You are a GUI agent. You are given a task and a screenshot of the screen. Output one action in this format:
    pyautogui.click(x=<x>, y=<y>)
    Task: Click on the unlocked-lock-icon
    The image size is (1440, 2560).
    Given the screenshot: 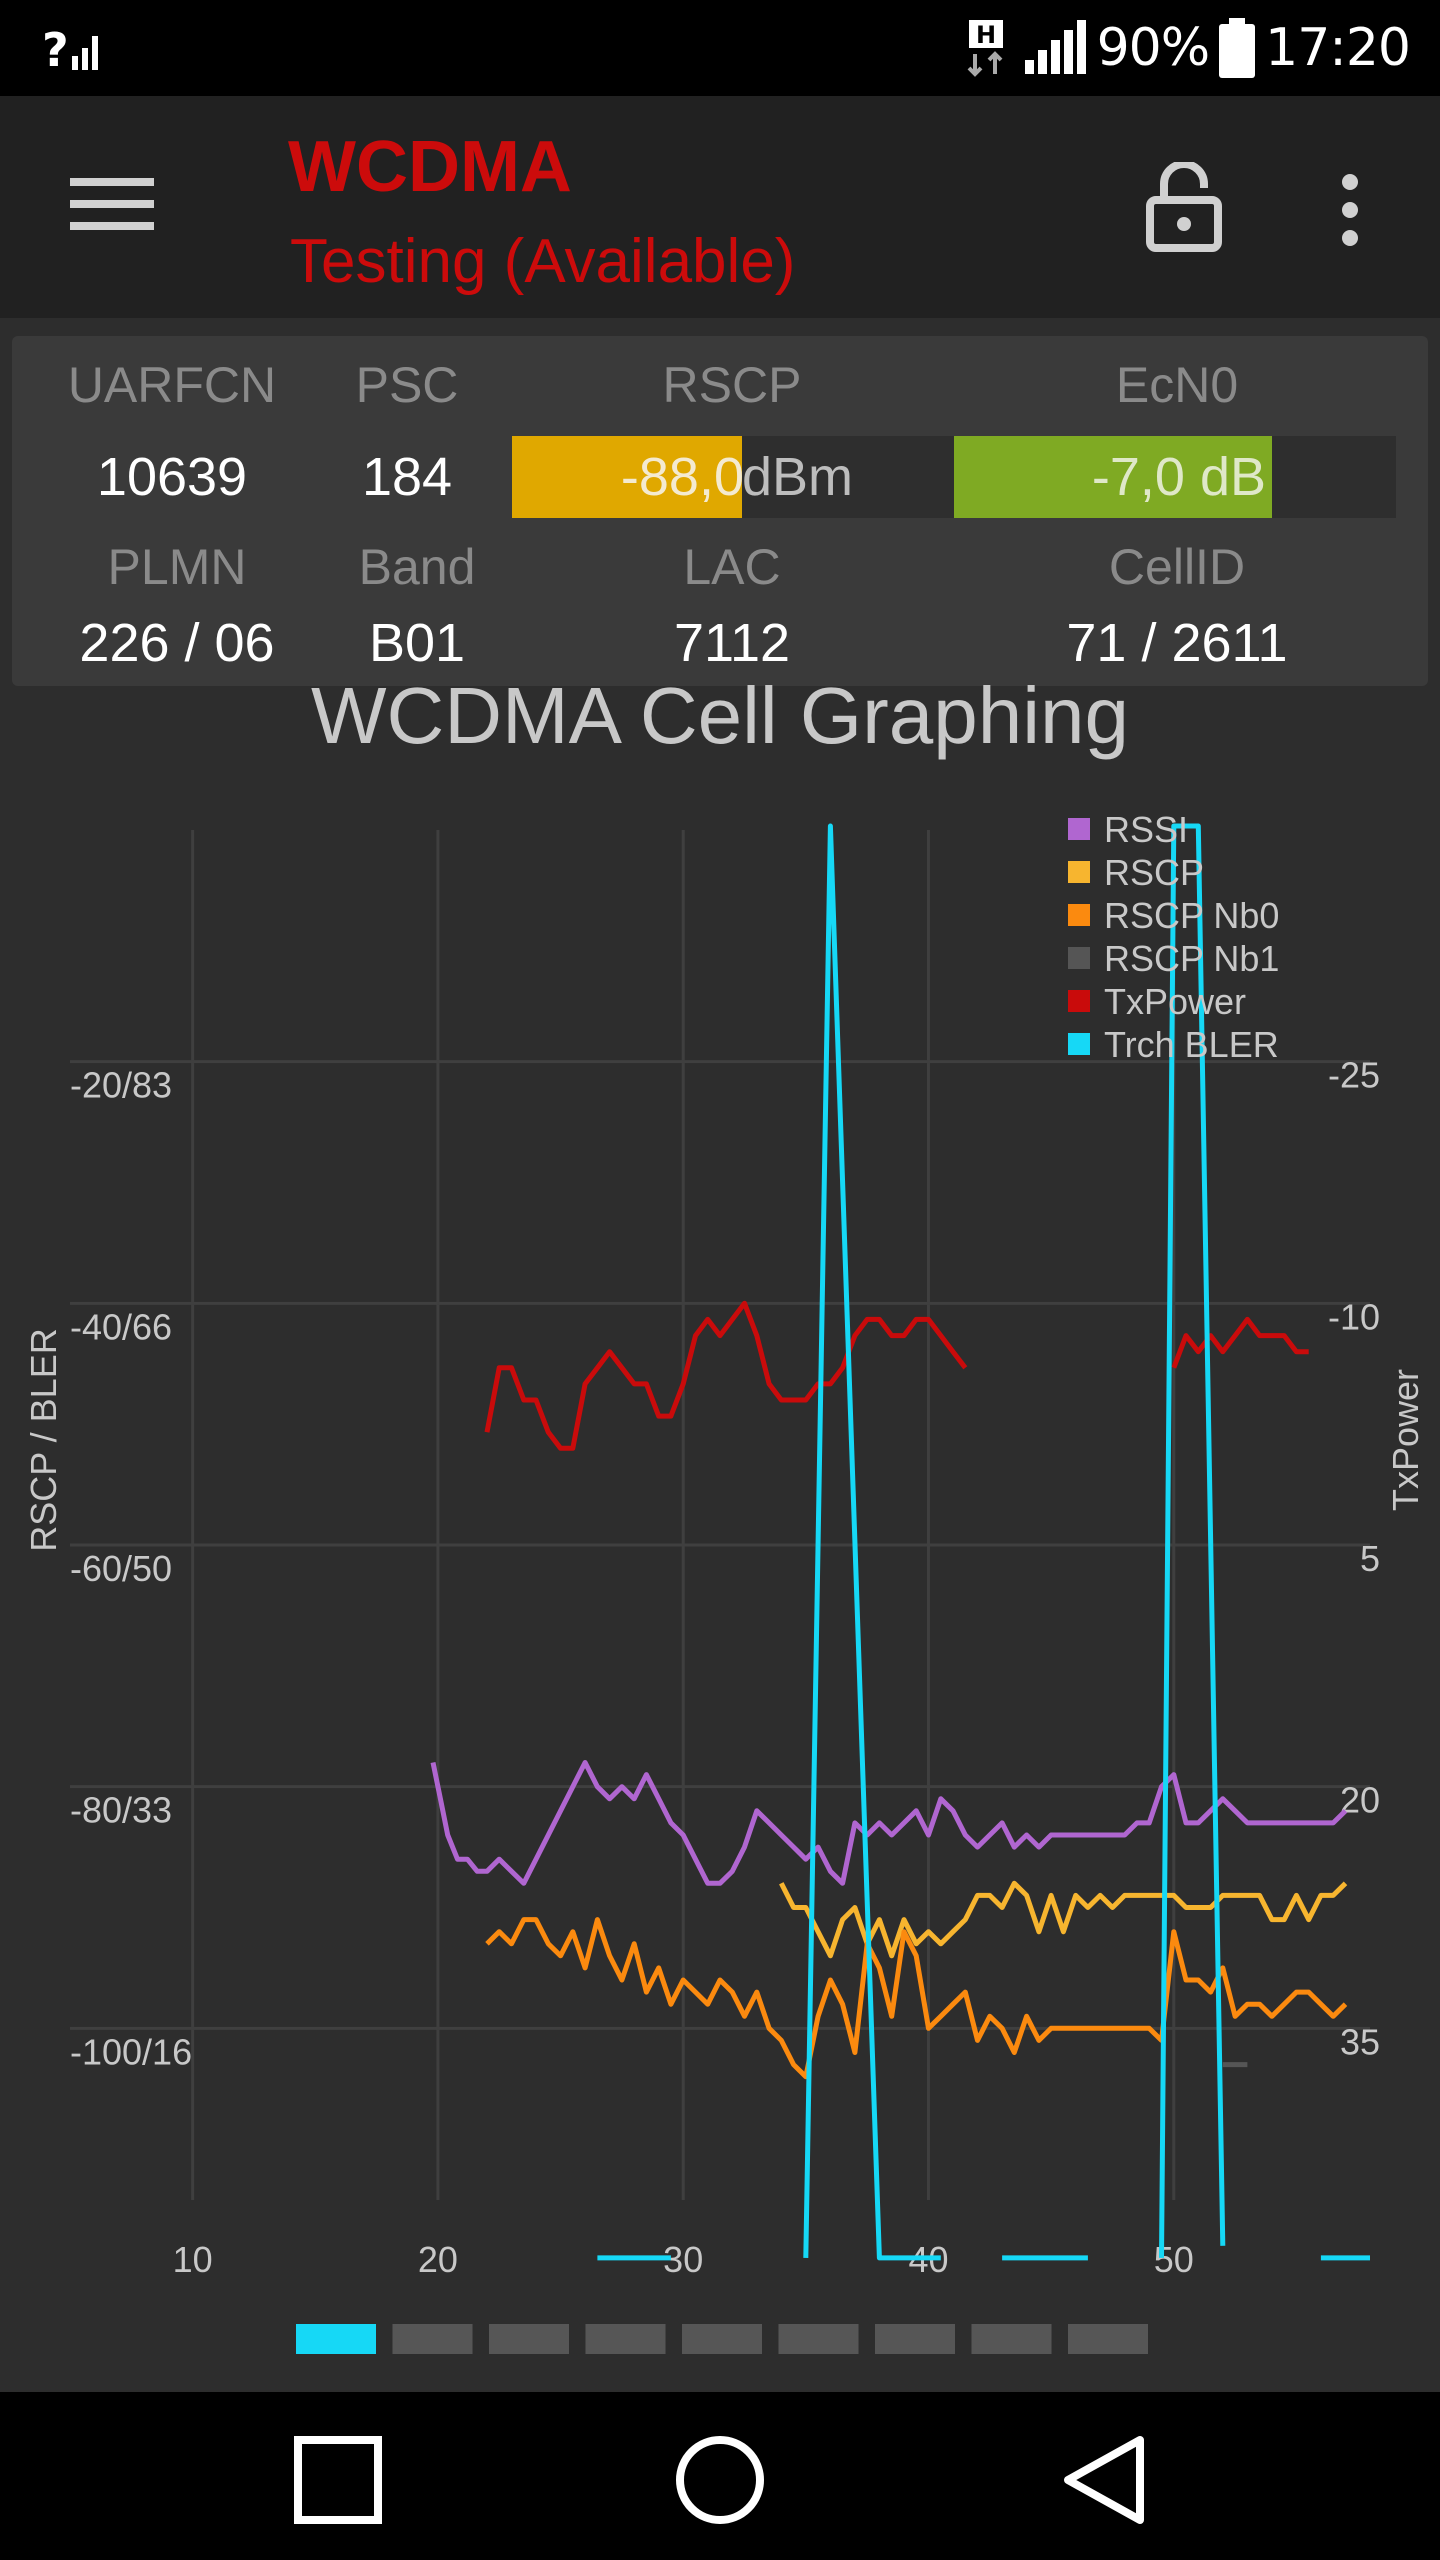 What is the action you would take?
    pyautogui.click(x=1184, y=207)
    